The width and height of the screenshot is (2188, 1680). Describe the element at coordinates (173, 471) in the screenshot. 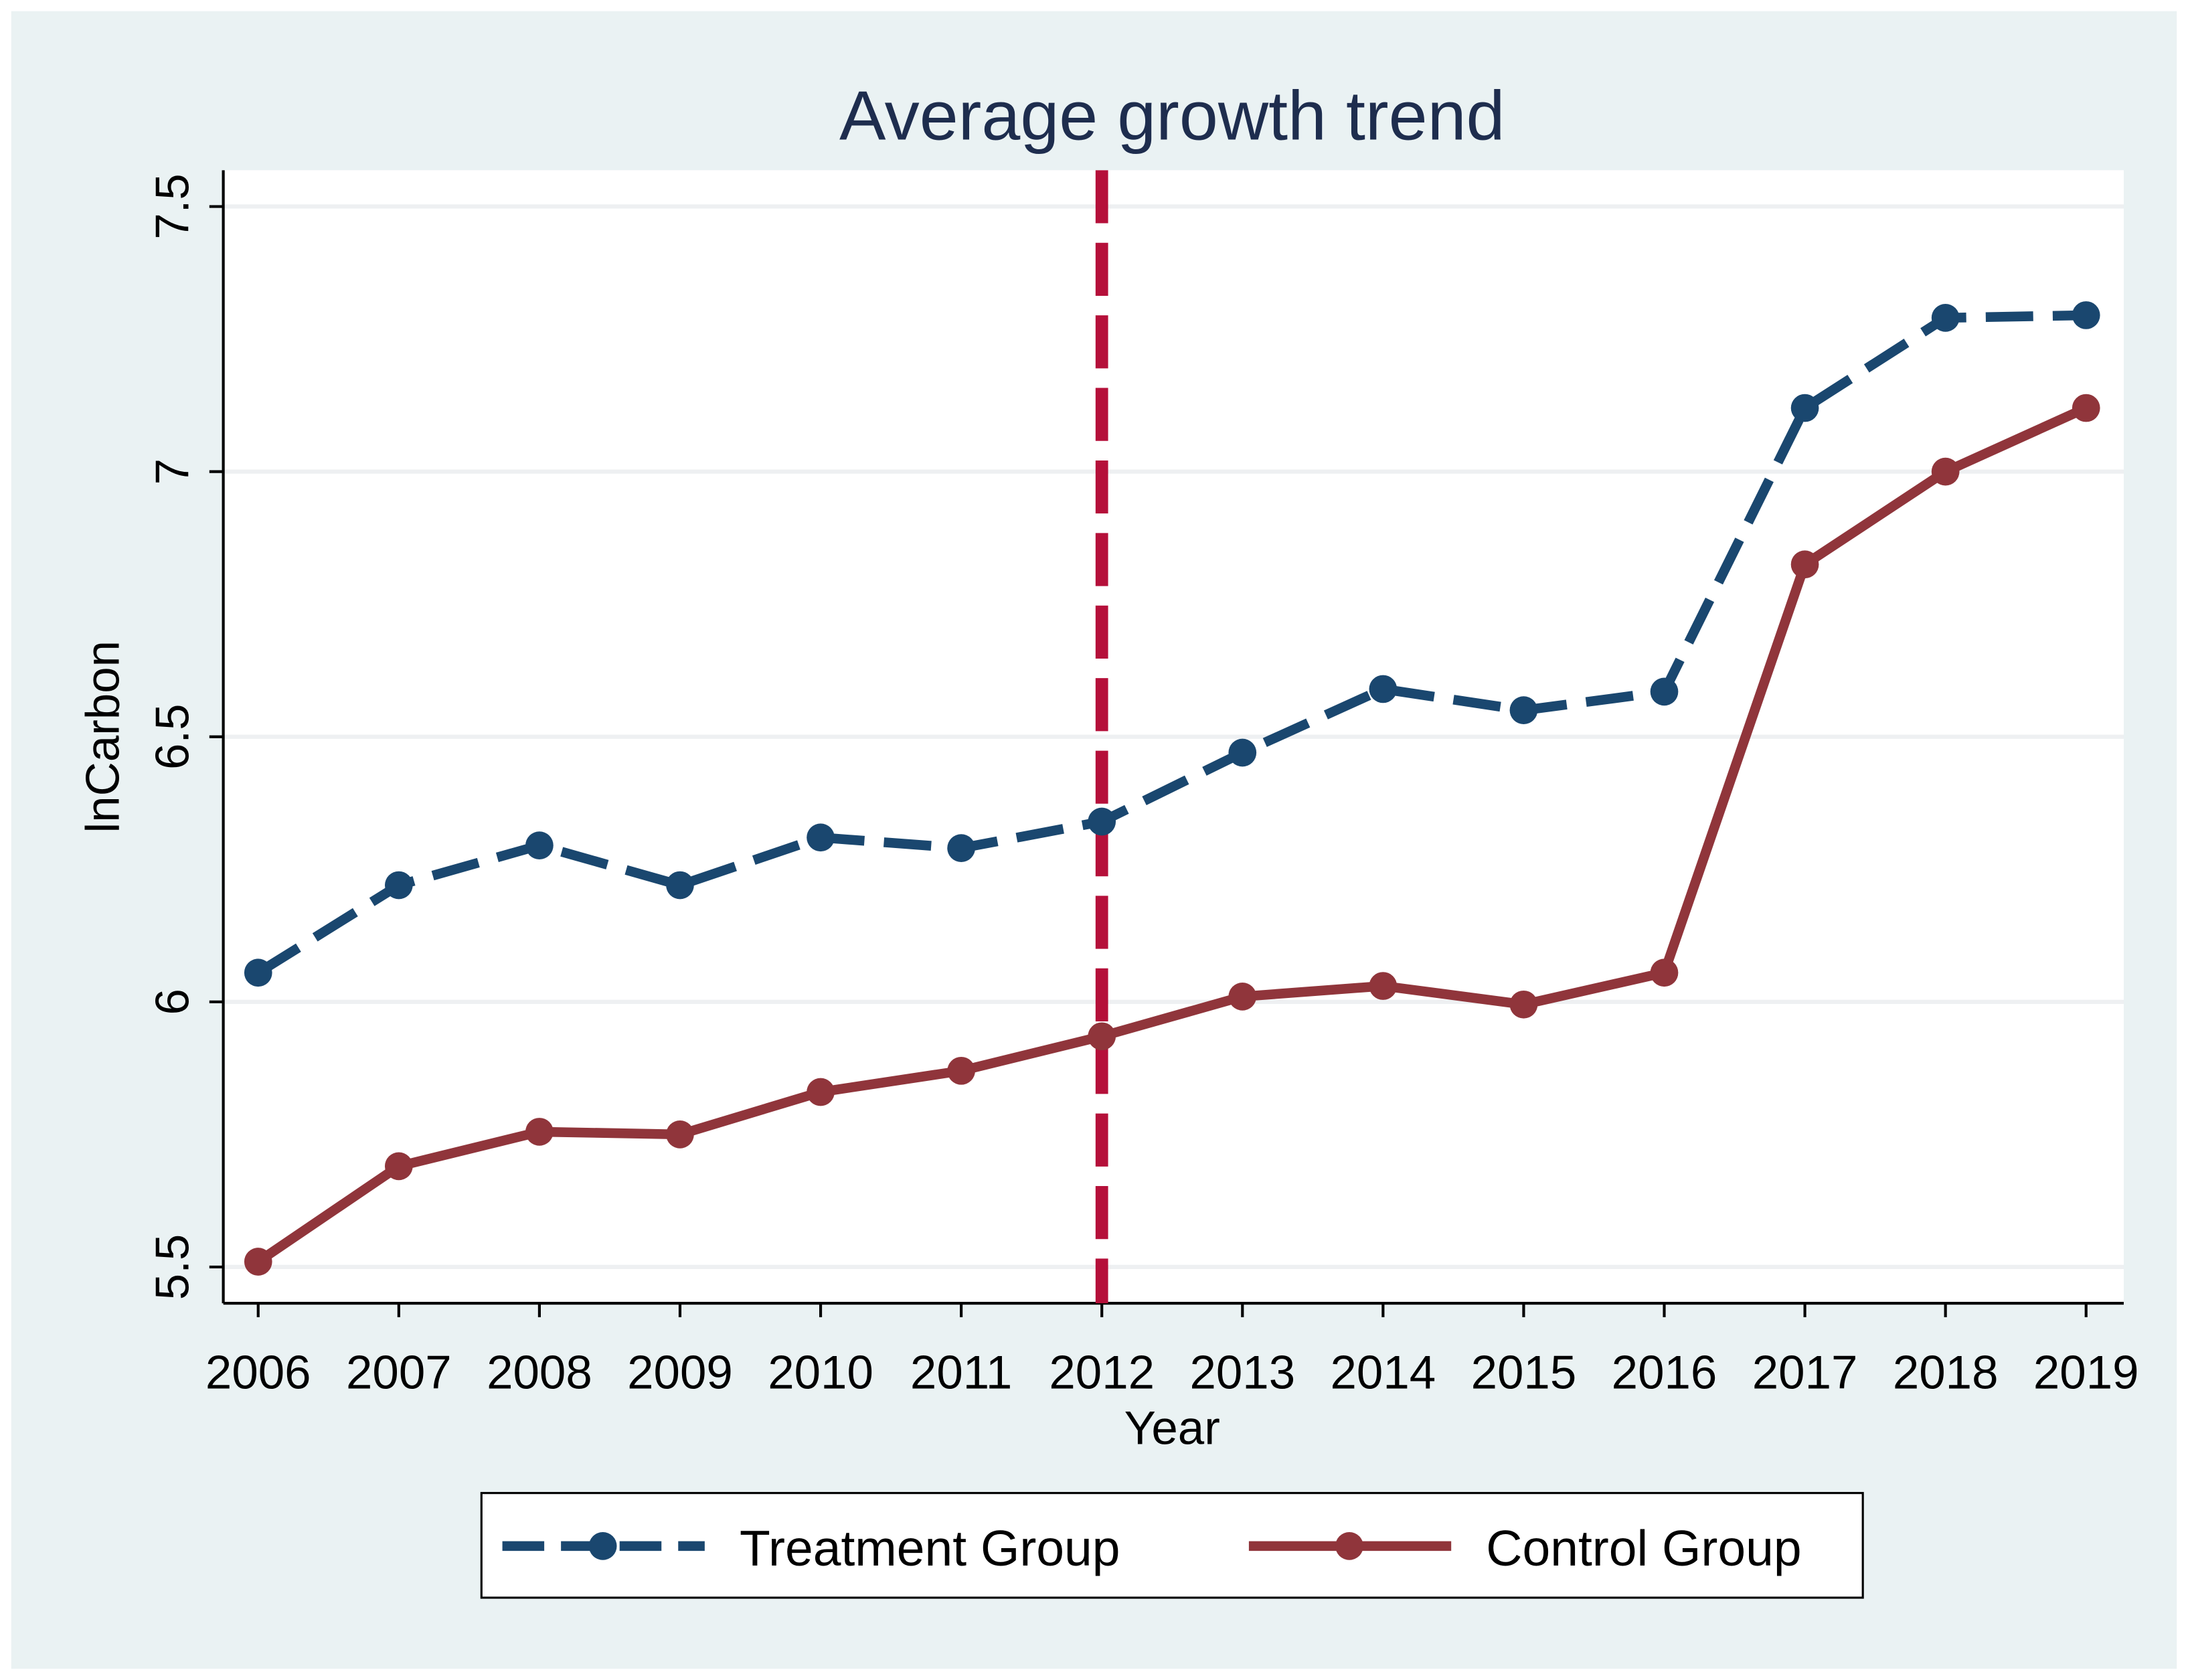

I see `y-tick-label: 7` at that location.